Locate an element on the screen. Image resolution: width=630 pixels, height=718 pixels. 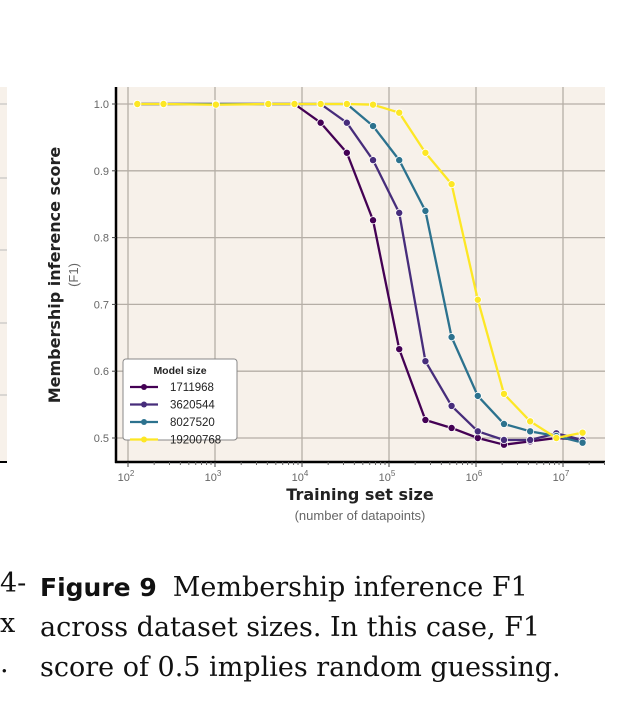
legend: Model size 1711968 3620544 8027520 19200768 is located at coordinates (180, 402).